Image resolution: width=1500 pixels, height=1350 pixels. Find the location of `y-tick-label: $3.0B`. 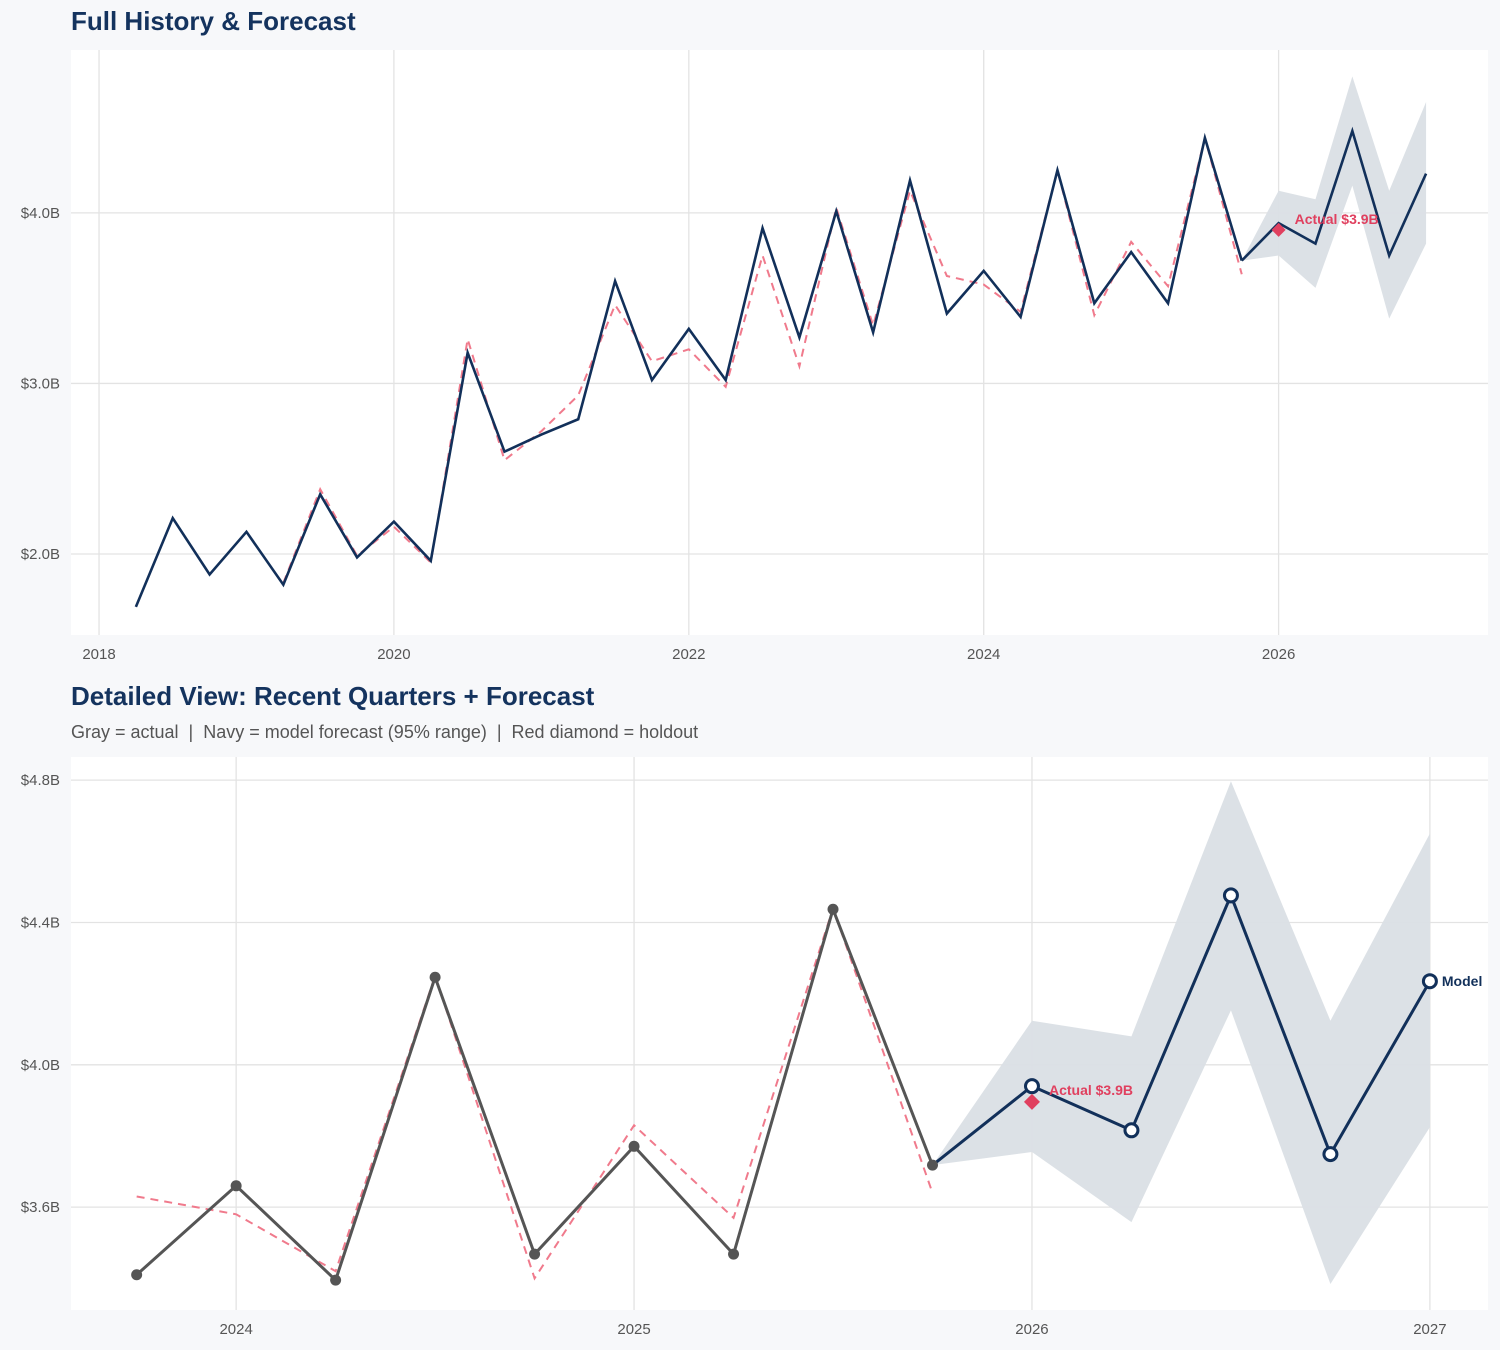

y-tick-label: $3.0B is located at coordinates (40, 383).